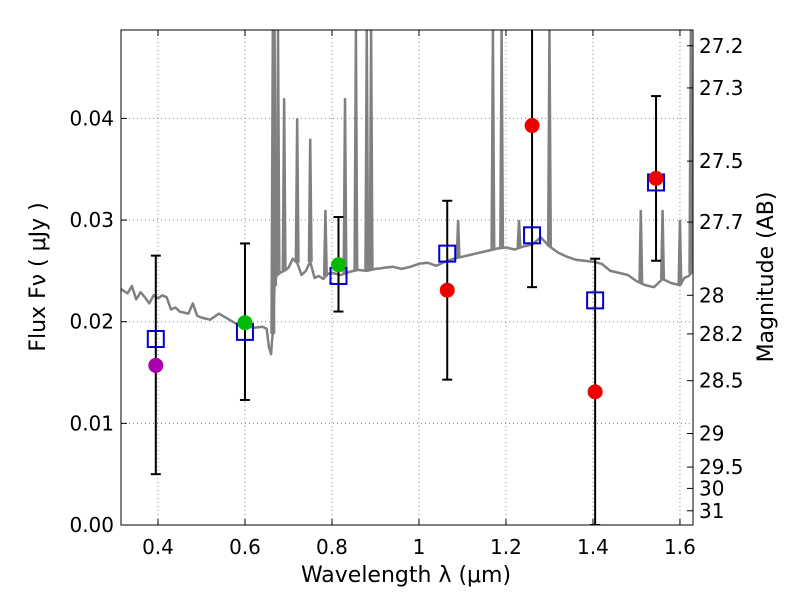  Describe the element at coordinates (91, 220) in the screenshot. I see `y-tick-label: 0.03` at that location.